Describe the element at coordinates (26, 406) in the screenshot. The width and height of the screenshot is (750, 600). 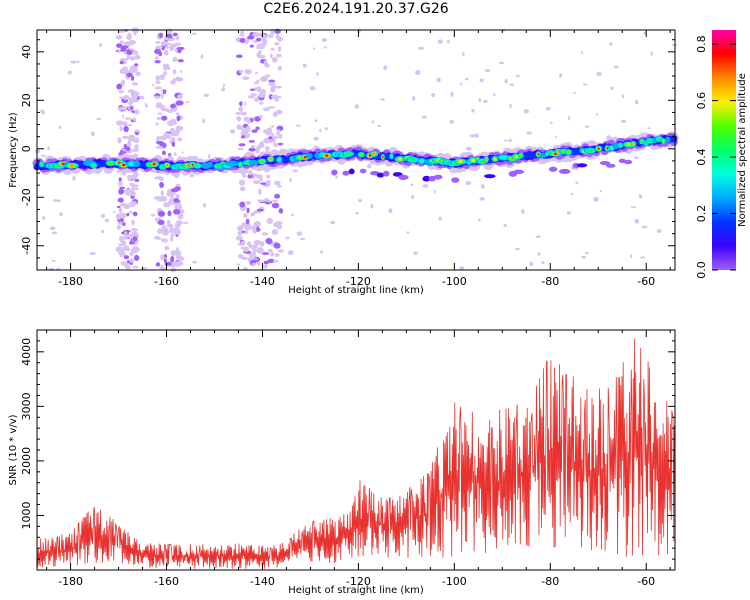
I see `y-tick-label: 3000` at that location.